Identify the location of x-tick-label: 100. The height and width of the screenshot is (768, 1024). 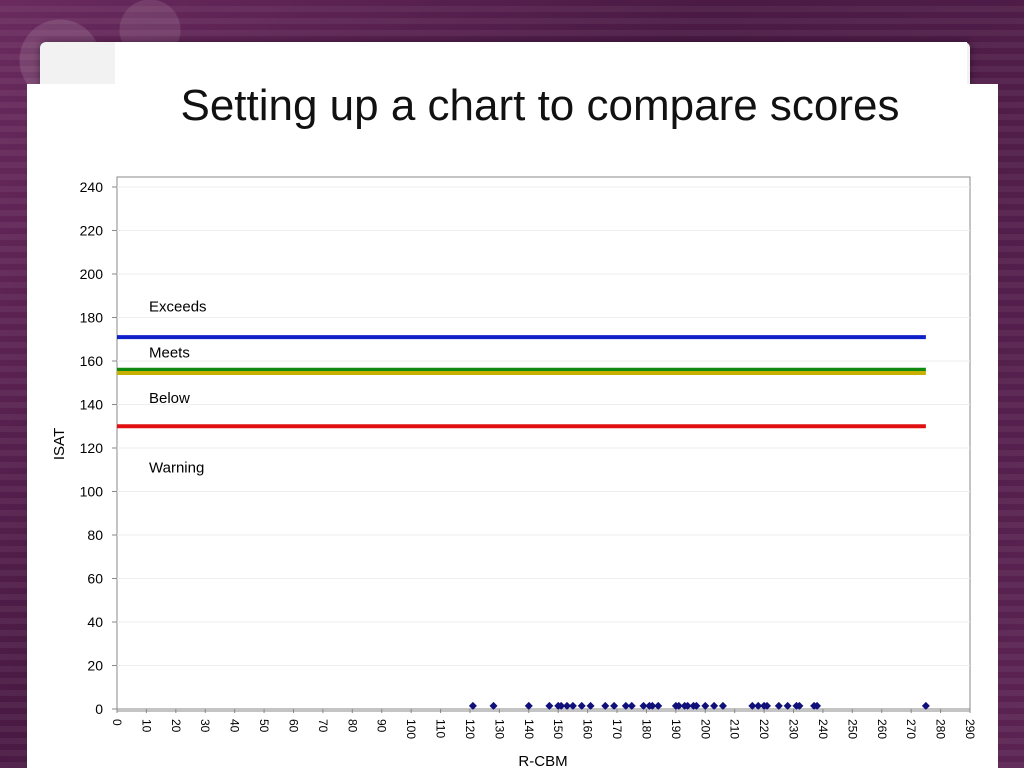
(411, 729).